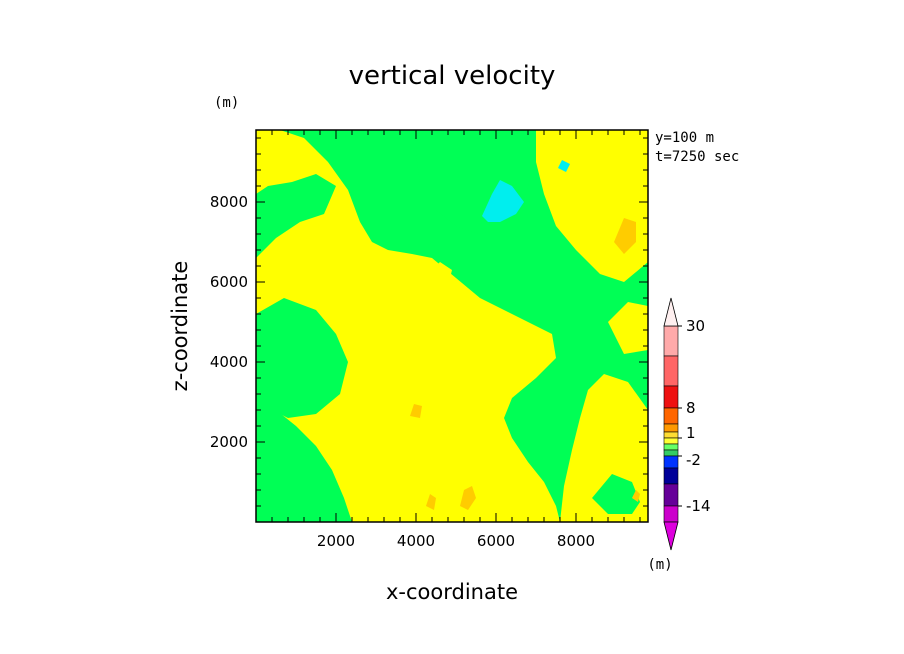 The width and height of the screenshot is (904, 654). What do you see at coordinates (693, 460) in the screenshot?
I see `colorbar-label: -2` at bounding box center [693, 460].